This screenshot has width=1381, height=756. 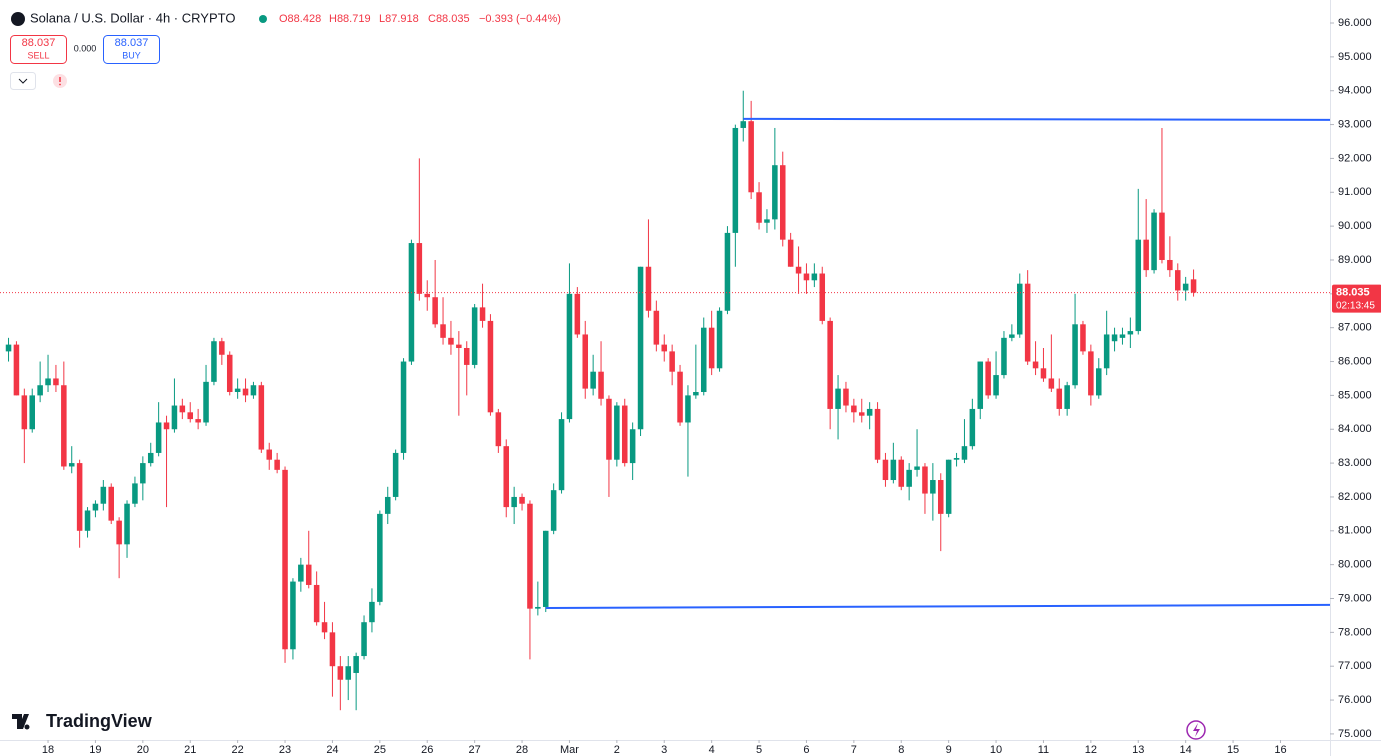 I want to click on y-tick-label: 78.000, so click(x=1355, y=632).